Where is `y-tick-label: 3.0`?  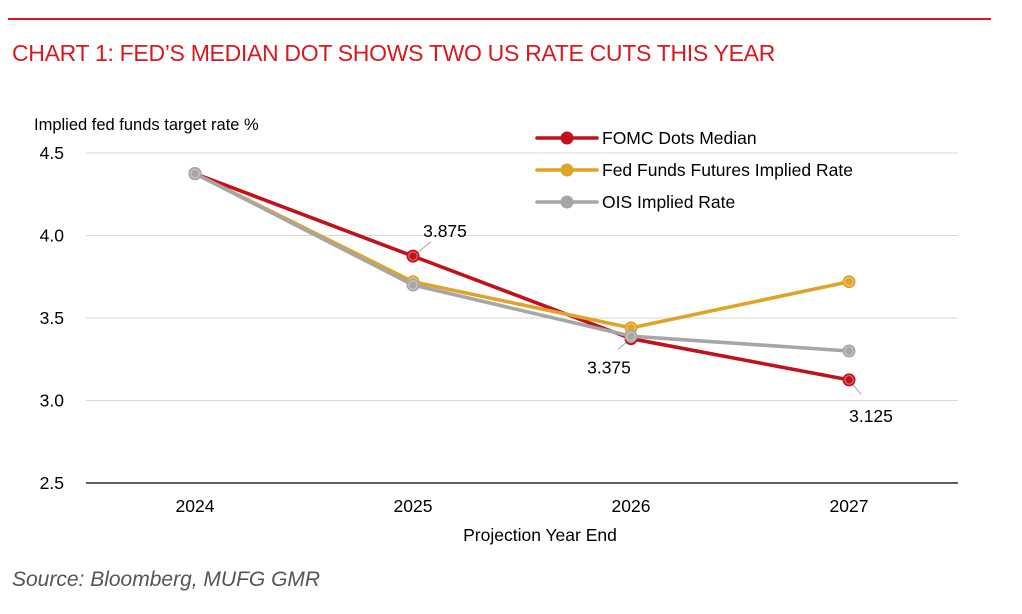 y-tick-label: 3.0 is located at coordinates (52, 401).